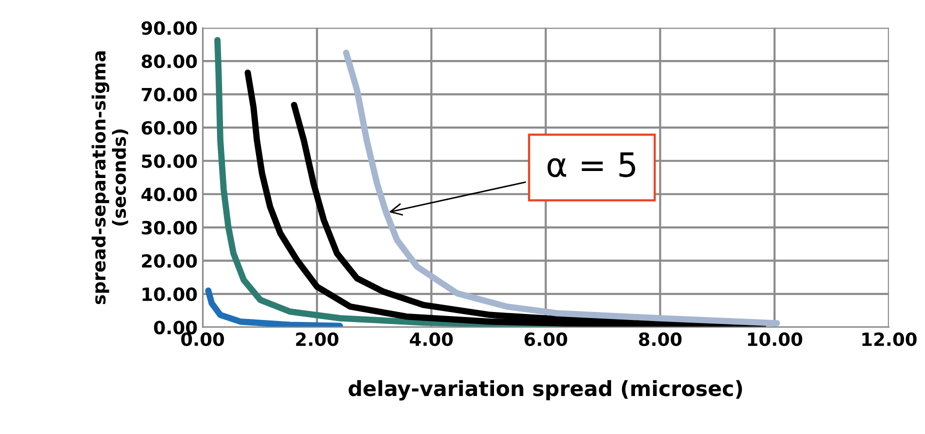 Image resolution: width=925 pixels, height=434 pixels. I want to click on x-tick-label: 12.00, so click(889, 339).